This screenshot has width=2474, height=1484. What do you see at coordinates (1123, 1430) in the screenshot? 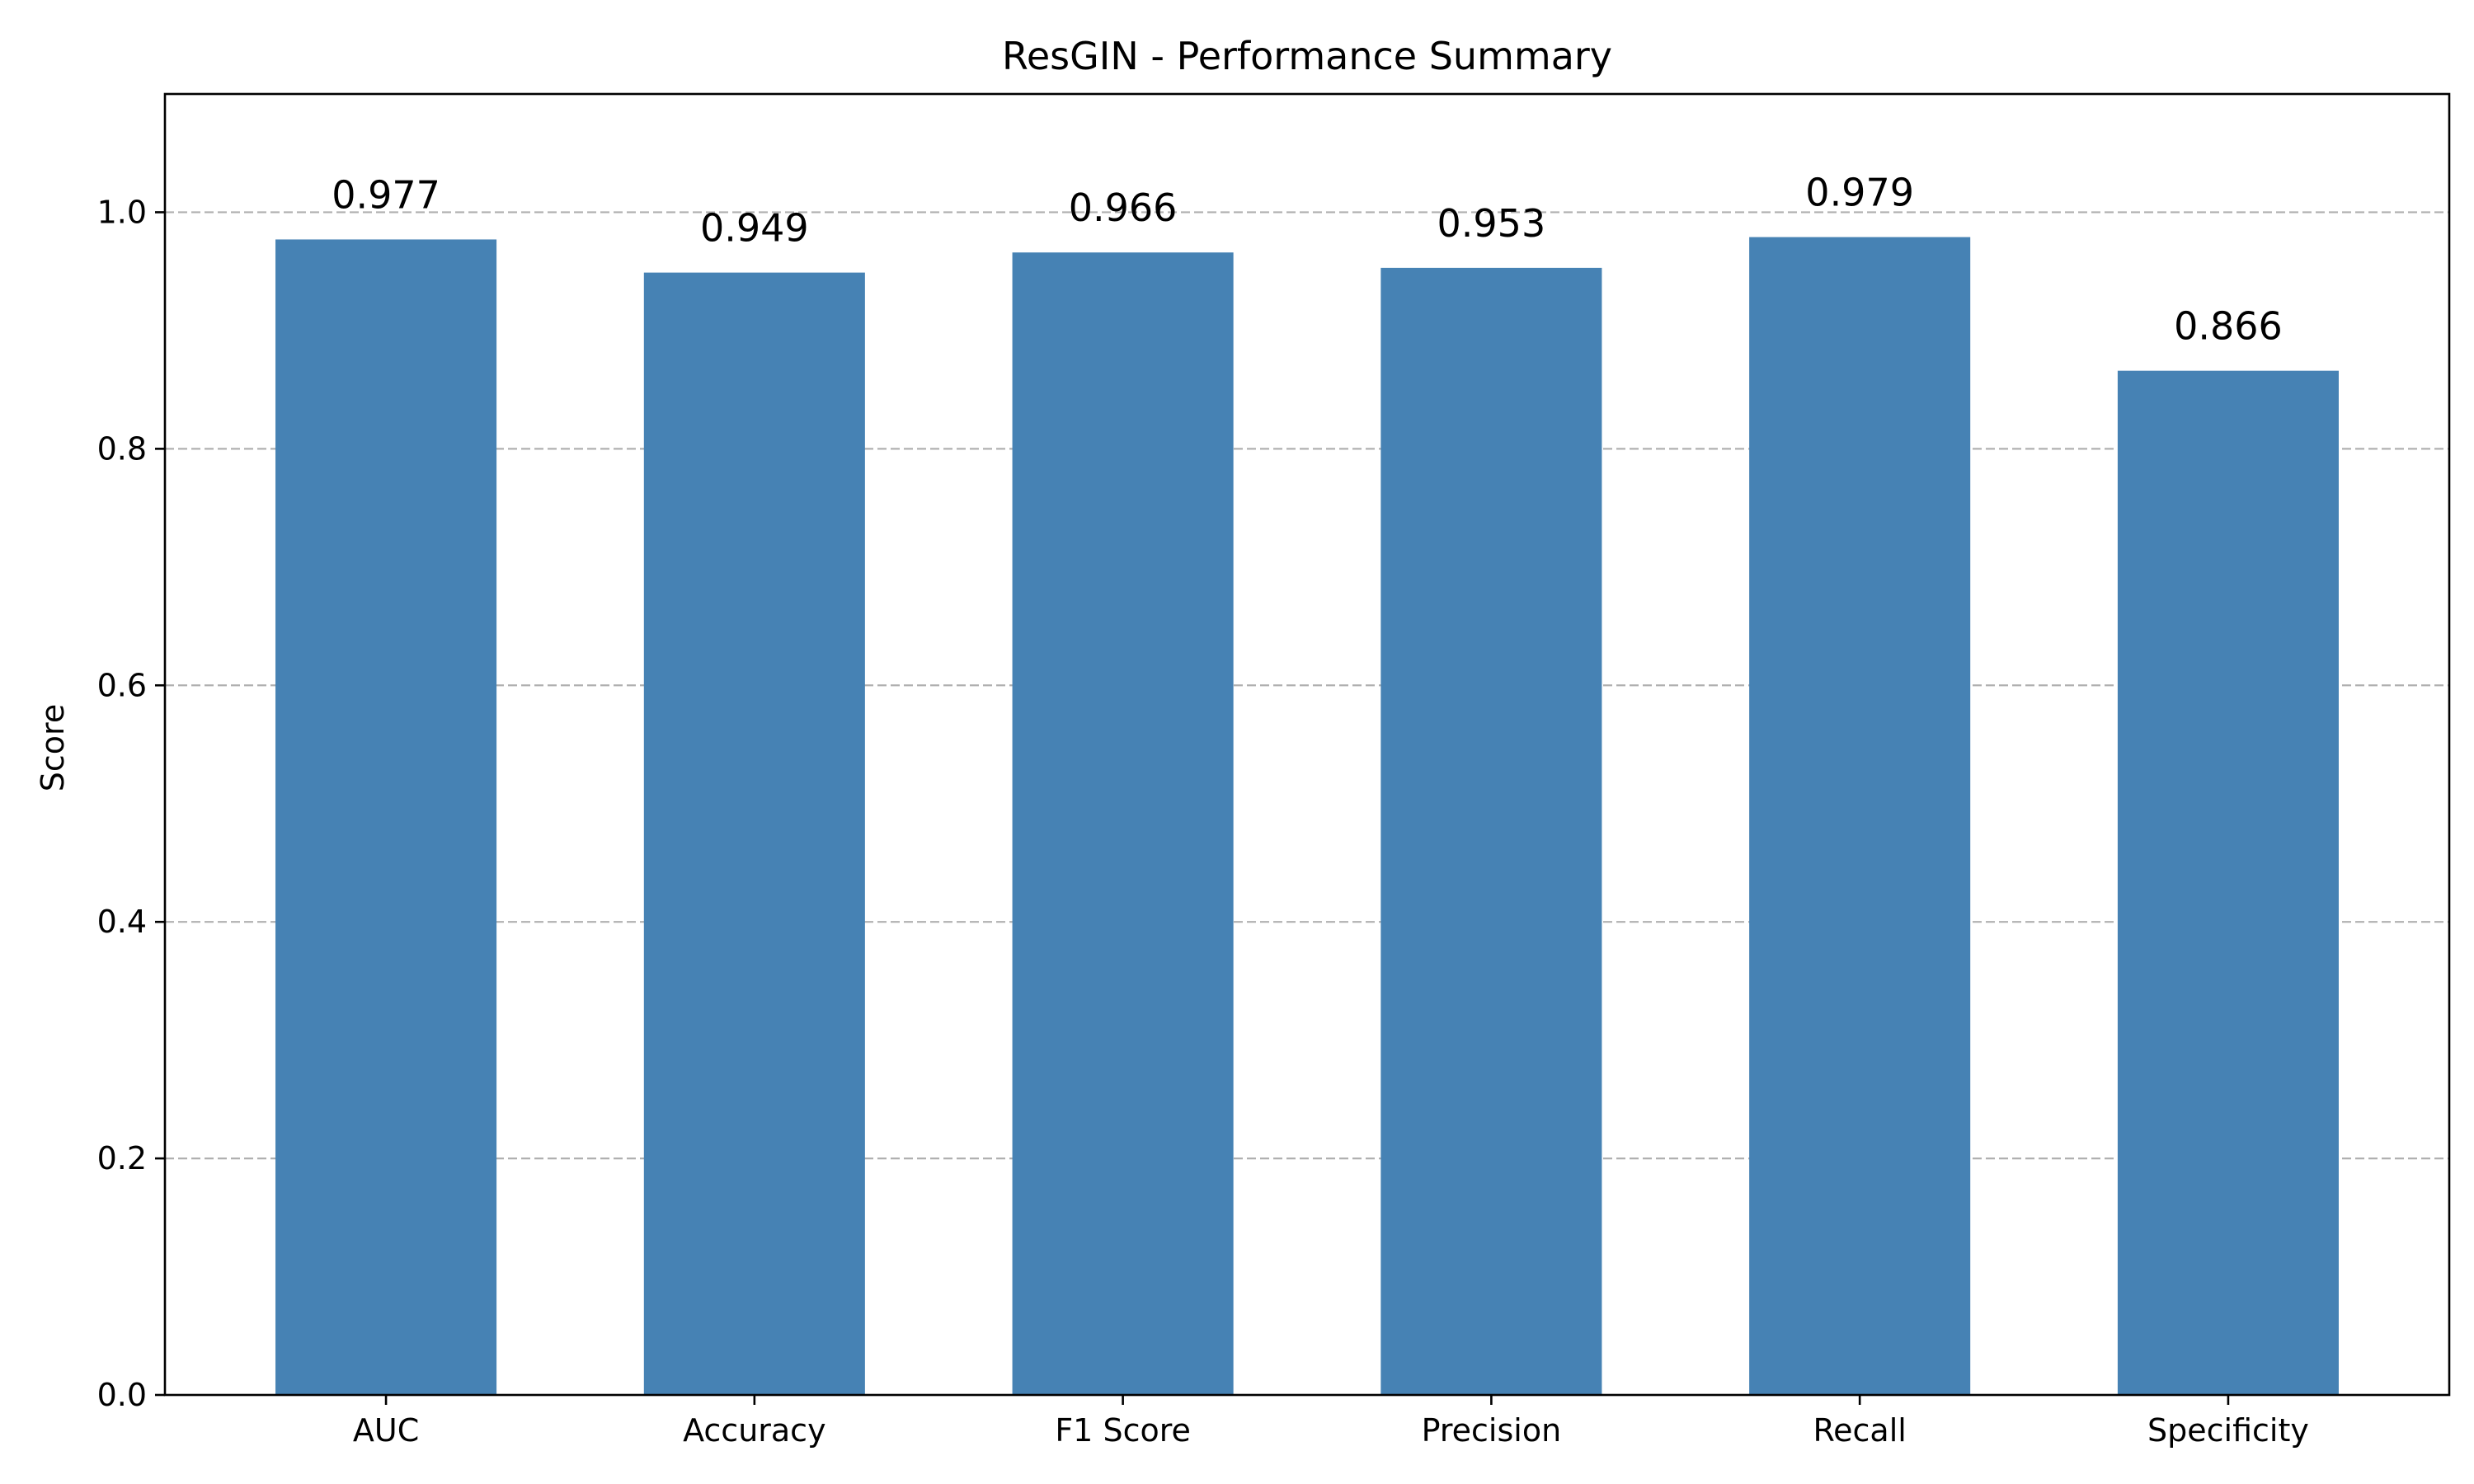
I see `x-tick-label: F1 Score` at bounding box center [1123, 1430].